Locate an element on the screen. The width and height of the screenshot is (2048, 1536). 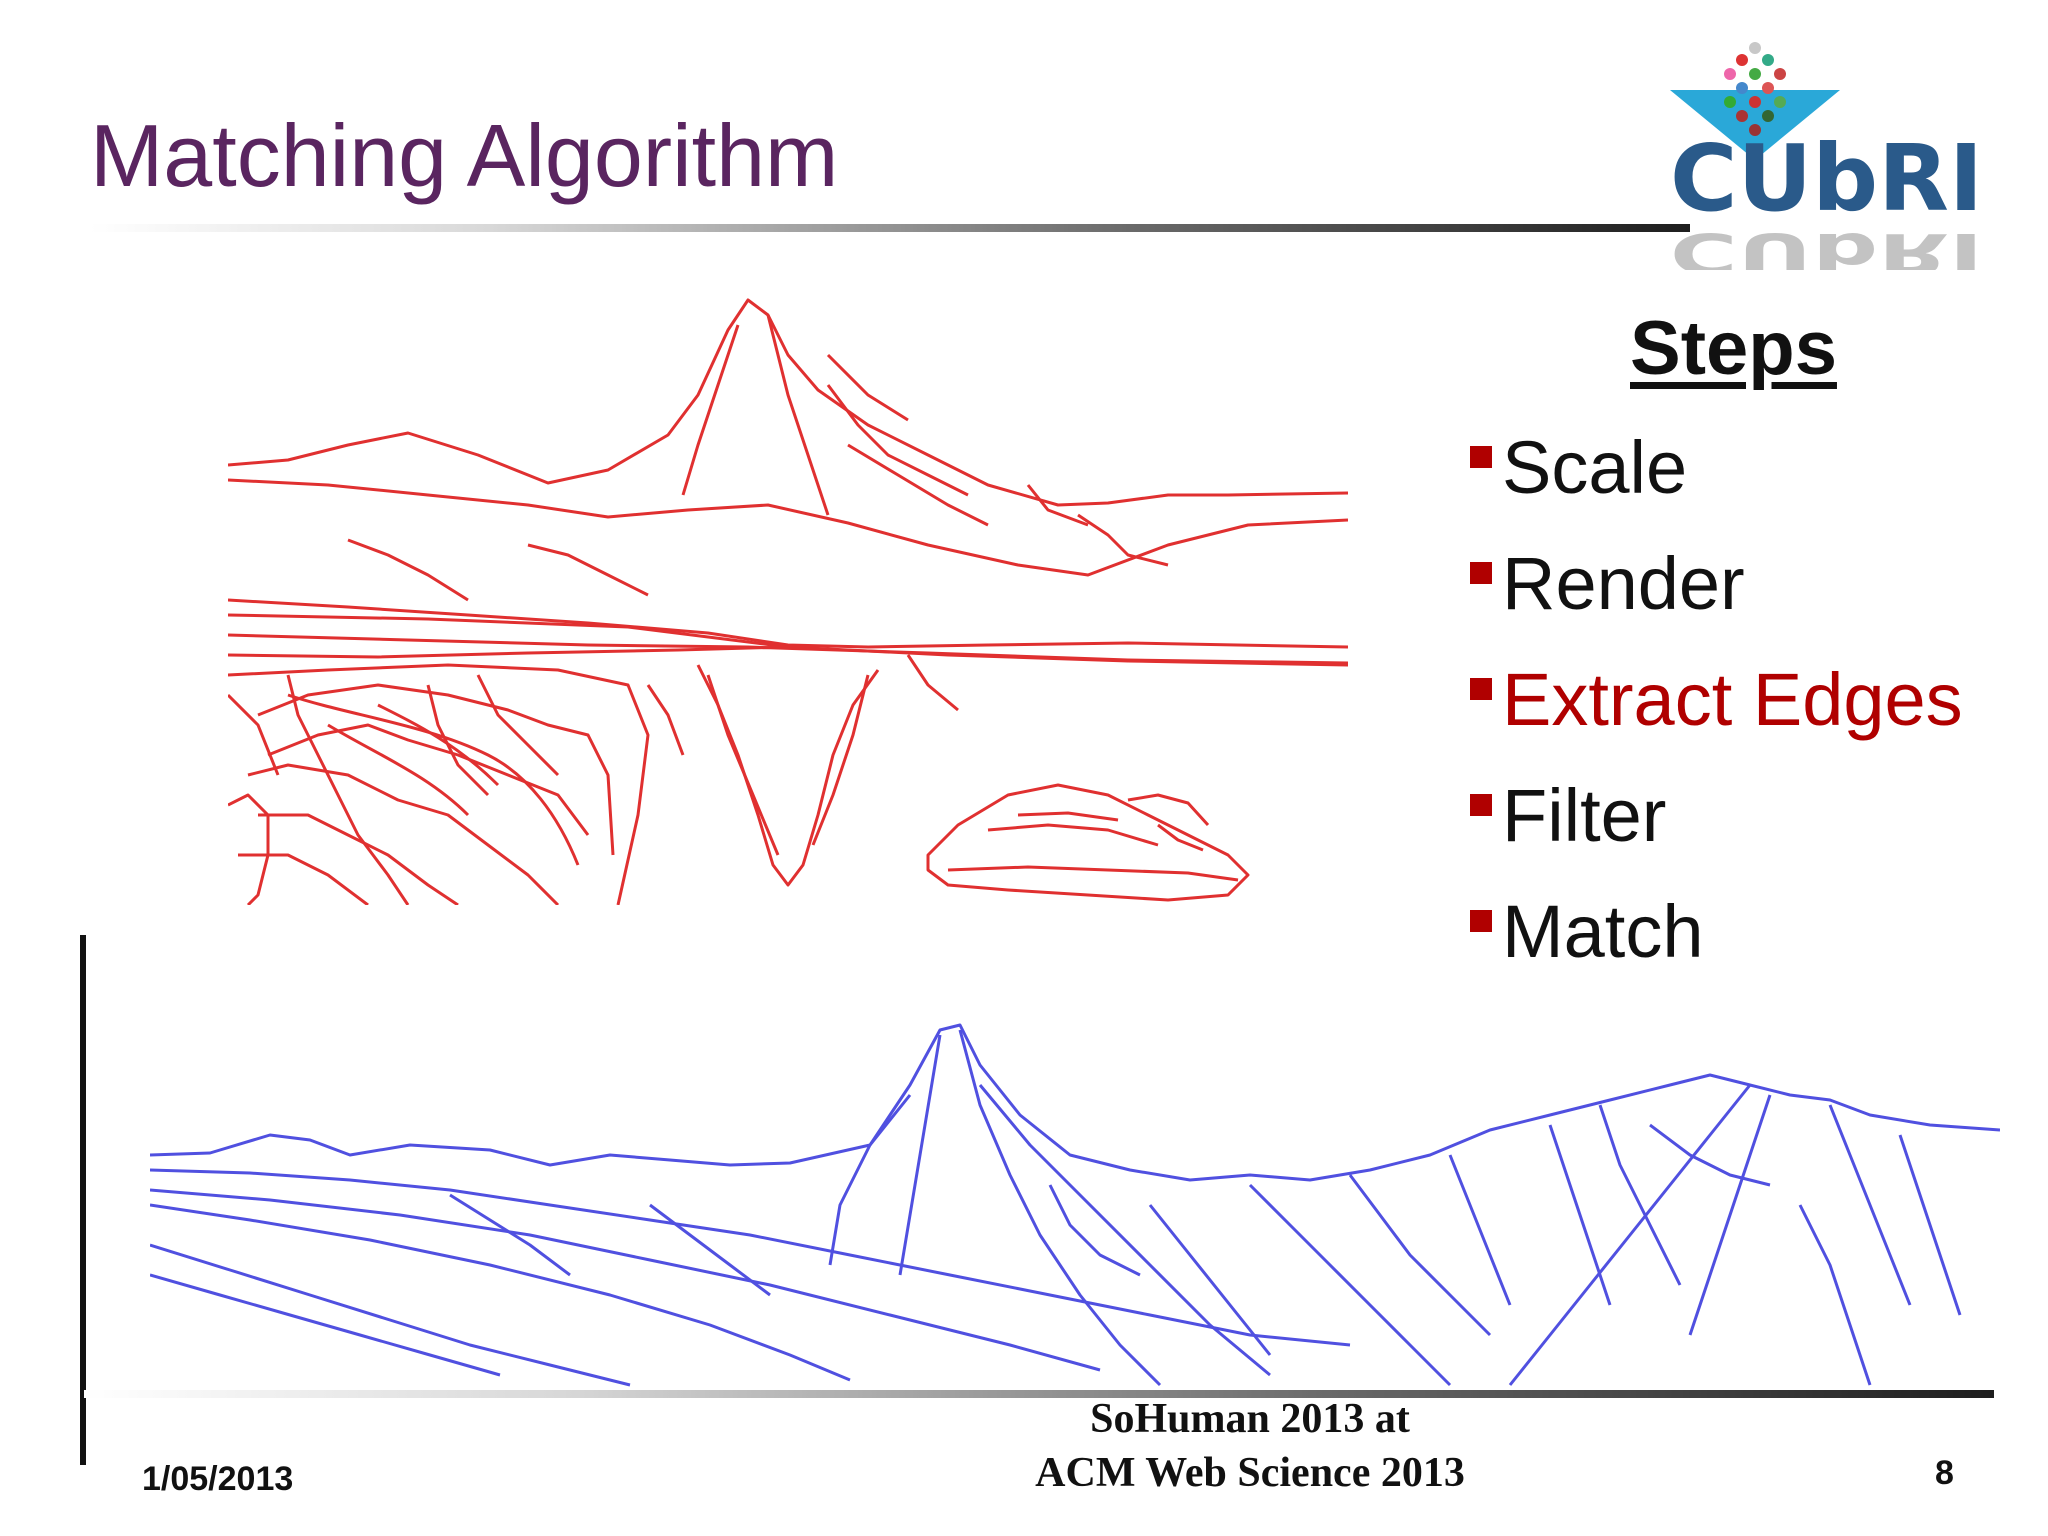
step-match: Match is located at coordinates (1716, 932).